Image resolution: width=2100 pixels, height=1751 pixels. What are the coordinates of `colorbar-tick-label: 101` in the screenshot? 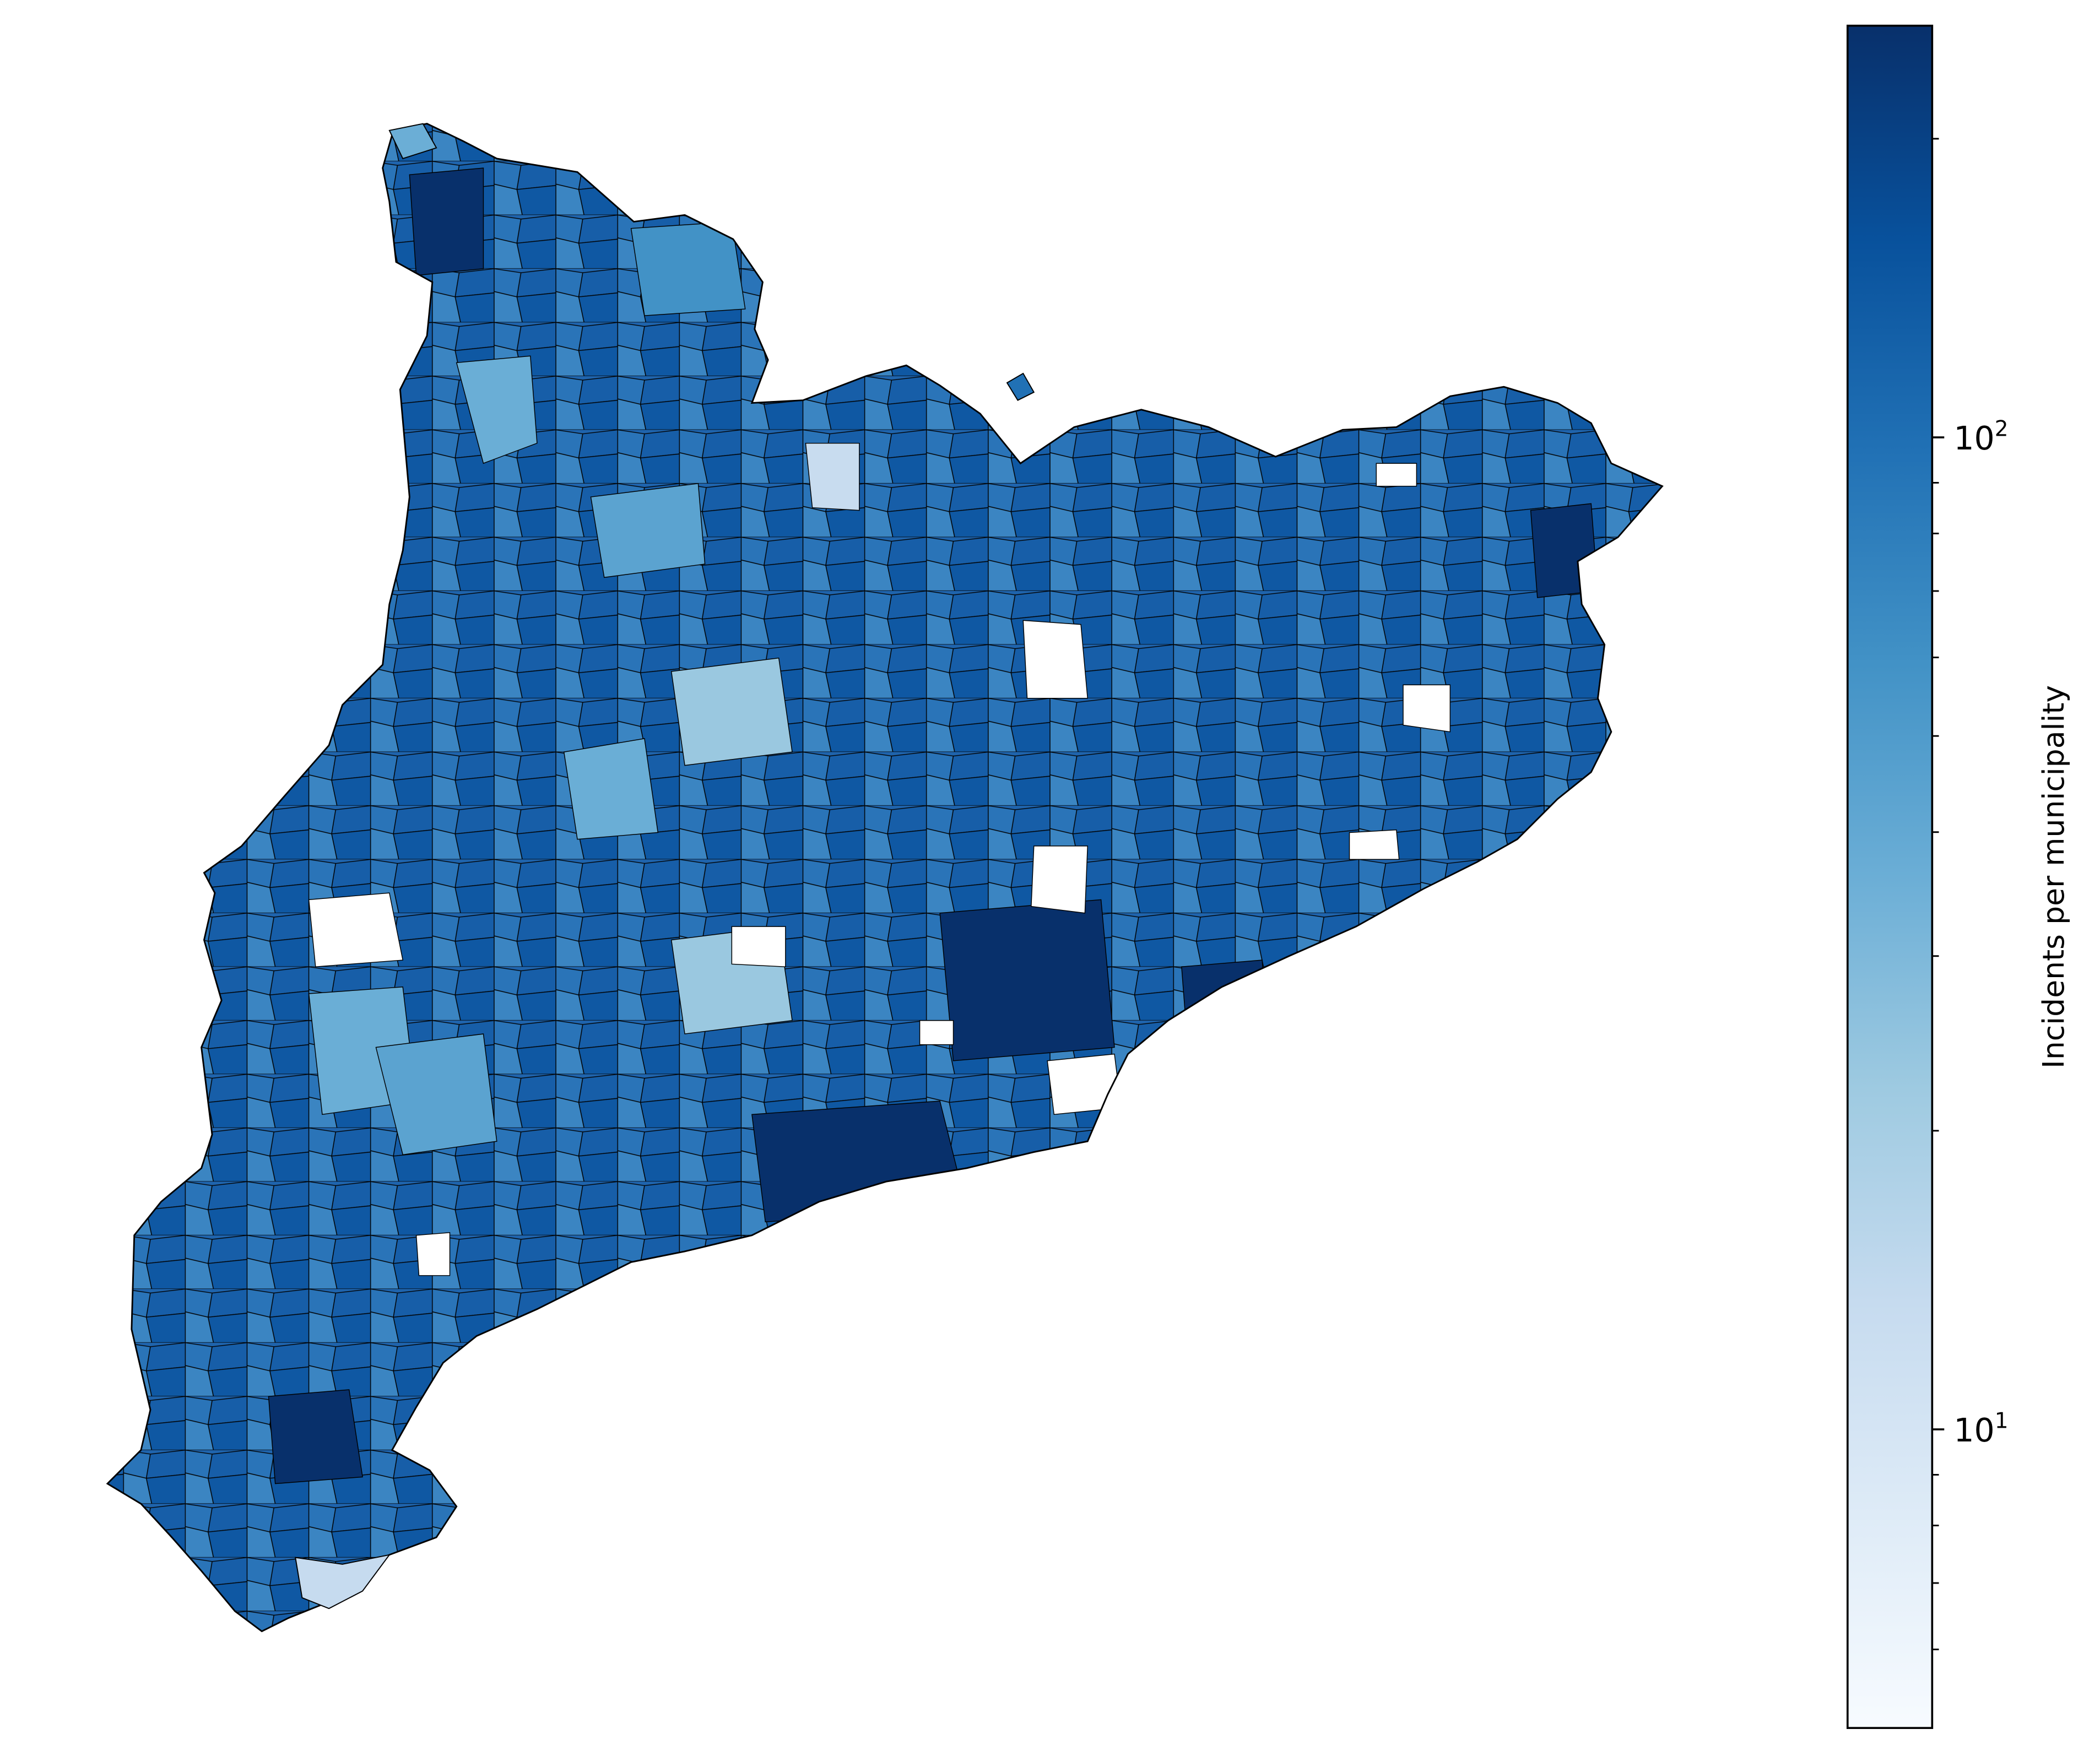 It's located at (1980, 1429).